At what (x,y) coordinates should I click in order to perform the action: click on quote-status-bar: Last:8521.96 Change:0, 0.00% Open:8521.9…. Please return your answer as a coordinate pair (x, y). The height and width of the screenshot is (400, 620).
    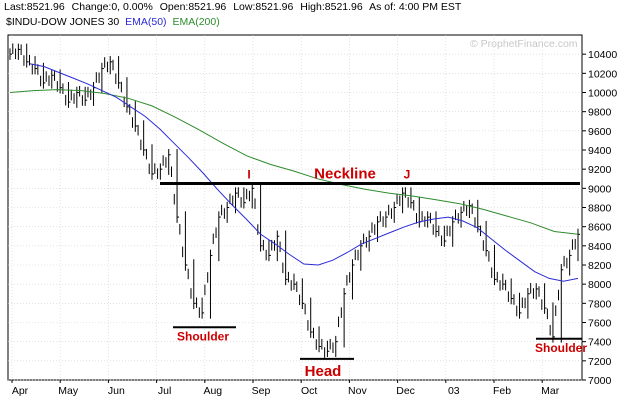
    Looking at the image, I should click on (234, 7).